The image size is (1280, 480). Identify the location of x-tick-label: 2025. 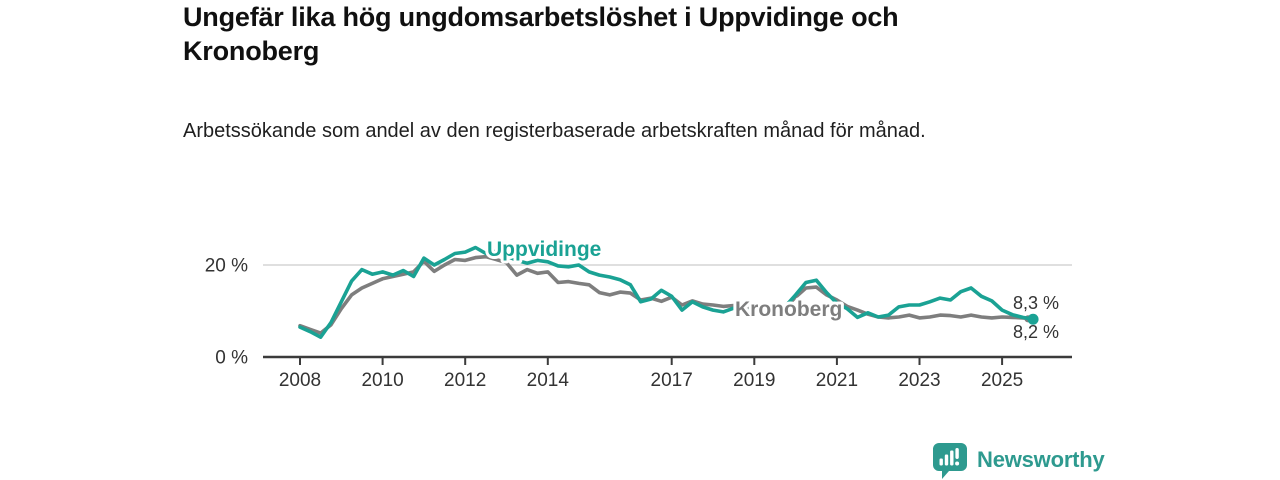
(1002, 380).